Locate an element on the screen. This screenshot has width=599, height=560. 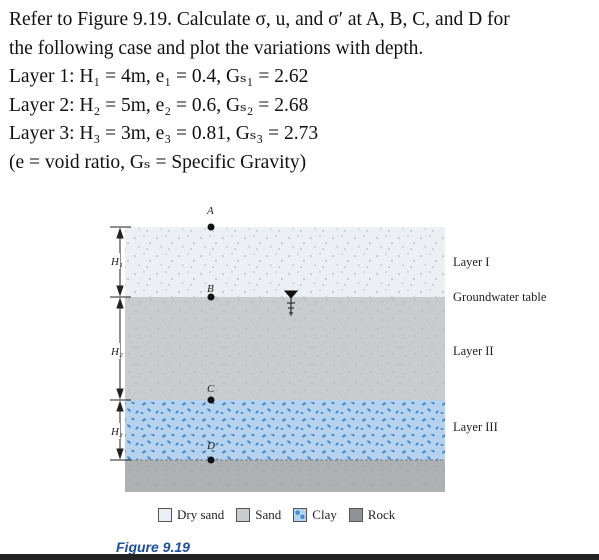
layer-3-label: Layer III is located at coordinates (475, 427).